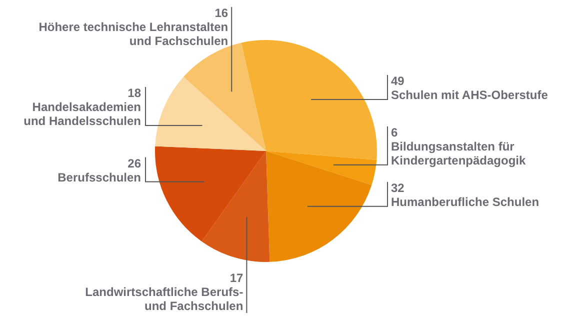 Image resolution: width=562 pixels, height=321 pixels. I want to click on data-label: 26, so click(135, 163).